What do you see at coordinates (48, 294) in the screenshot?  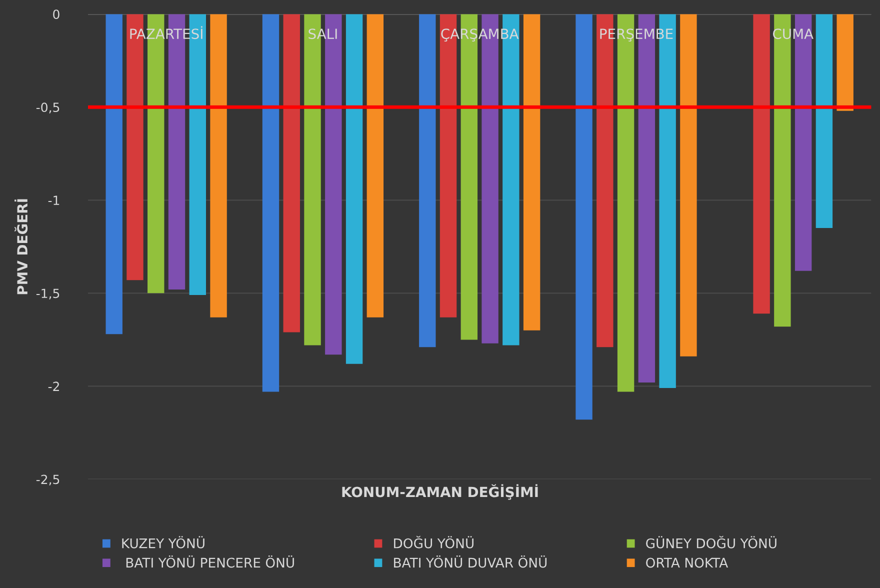 I see `y-tick-label: -1,5` at bounding box center [48, 294].